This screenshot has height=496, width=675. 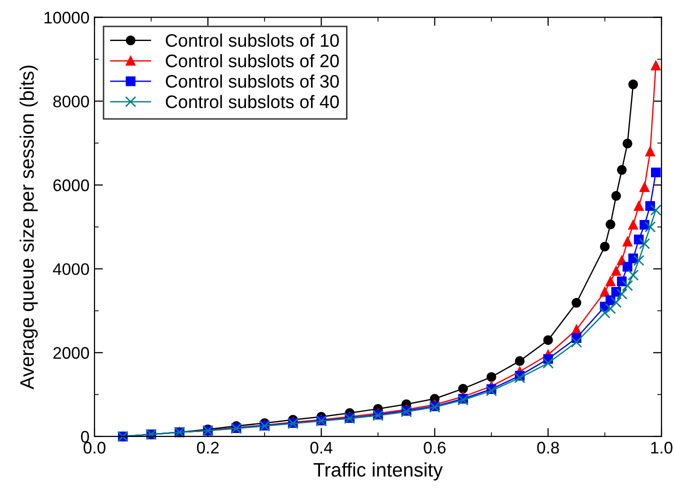 I want to click on legend-label: Control subslots of 30, so click(x=252, y=81).